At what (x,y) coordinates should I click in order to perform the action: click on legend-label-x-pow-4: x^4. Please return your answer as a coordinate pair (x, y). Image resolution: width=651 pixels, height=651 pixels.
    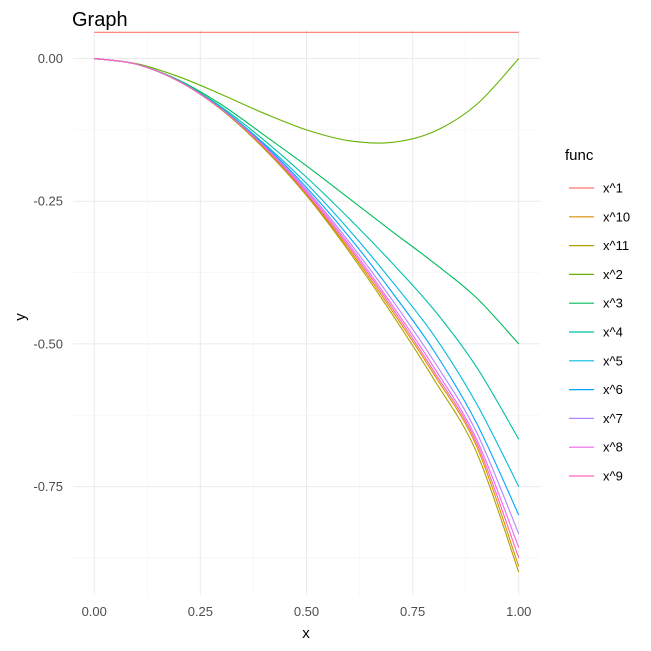
    Looking at the image, I should click on (613, 332).